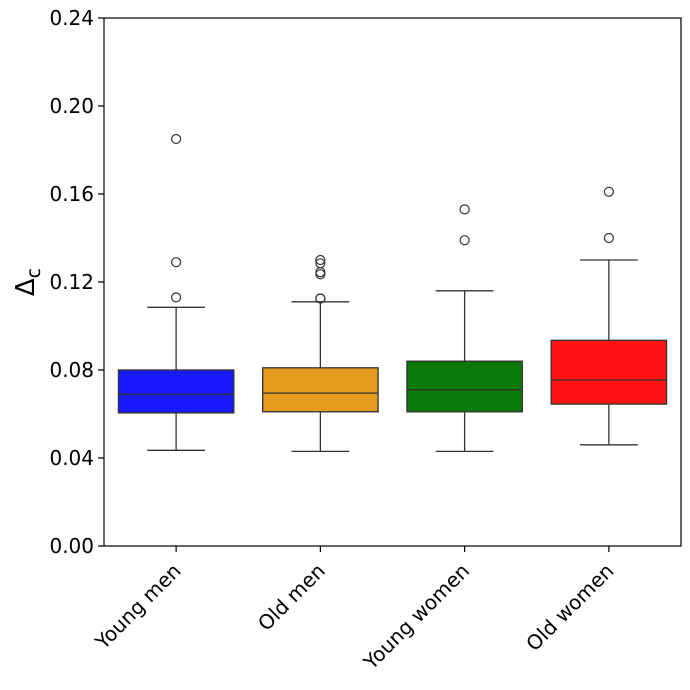  I want to click on y-axis-label-main: Δ, so click(26, 287).